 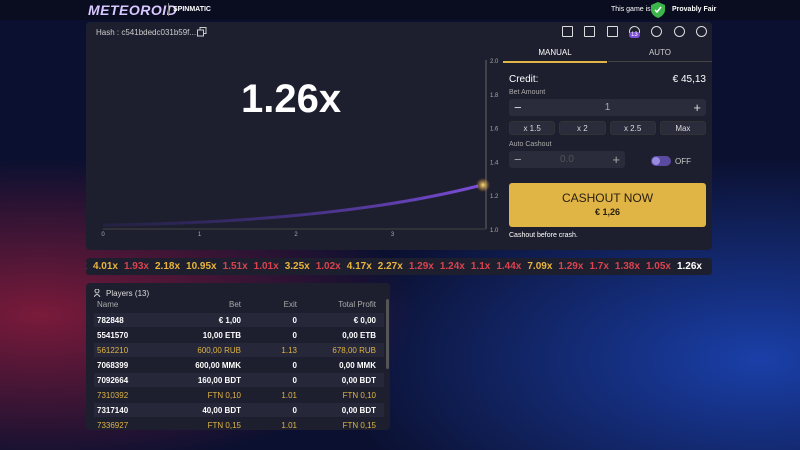 What do you see at coordinates (421, 266) in the screenshot?
I see `history-item: 1.29x` at bounding box center [421, 266].